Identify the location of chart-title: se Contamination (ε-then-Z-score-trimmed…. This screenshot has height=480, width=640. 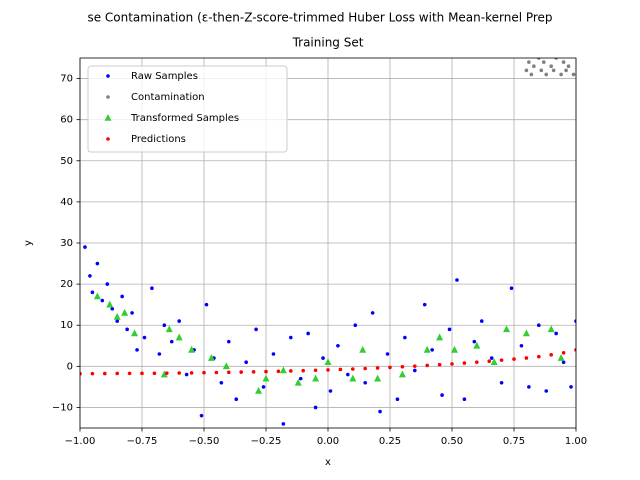
(319, 18).